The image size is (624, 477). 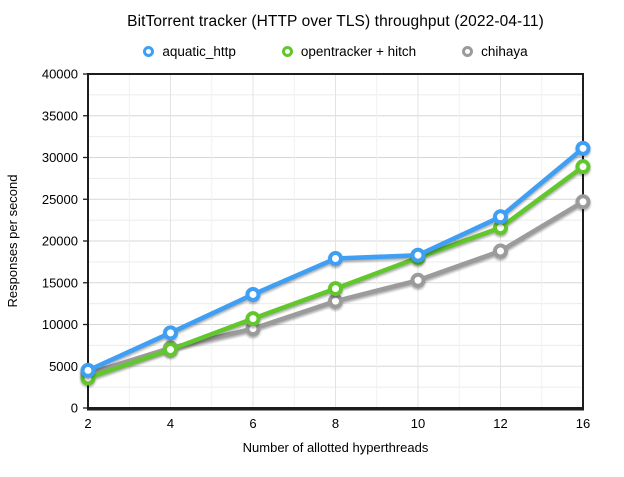 What do you see at coordinates (60, 115) in the screenshot?
I see `y-tick-label: 35000` at bounding box center [60, 115].